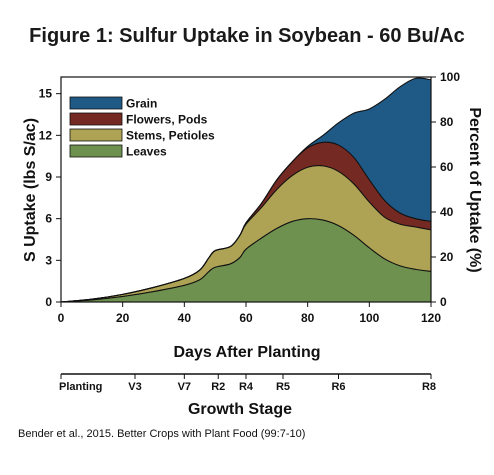 This screenshot has height=475, width=494. I want to click on legend-label-grain: Grain, so click(141, 104).